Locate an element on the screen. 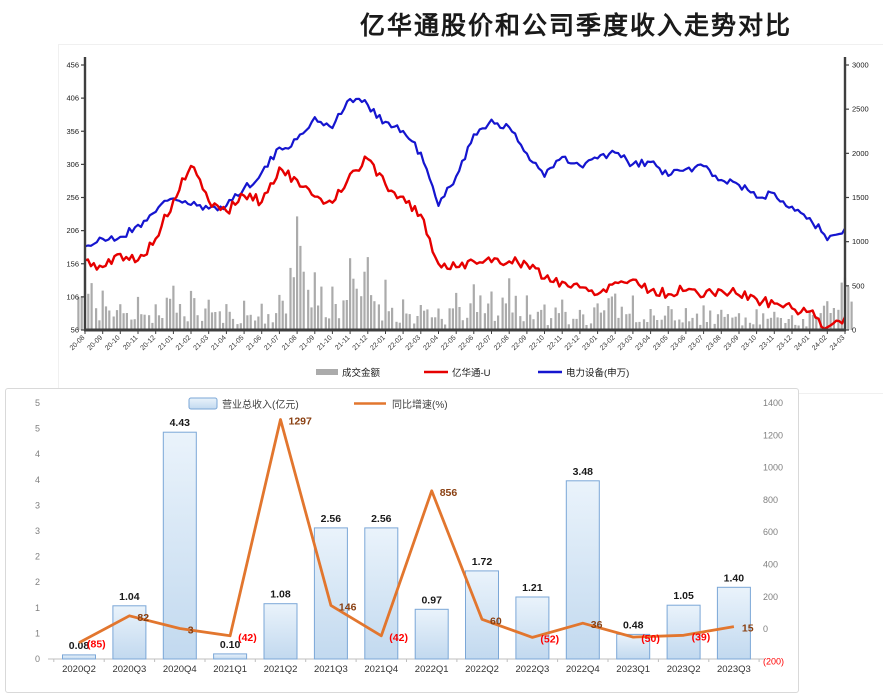 This screenshot has width=883, height=698. growth-value-label: 60 is located at coordinates (496, 621).